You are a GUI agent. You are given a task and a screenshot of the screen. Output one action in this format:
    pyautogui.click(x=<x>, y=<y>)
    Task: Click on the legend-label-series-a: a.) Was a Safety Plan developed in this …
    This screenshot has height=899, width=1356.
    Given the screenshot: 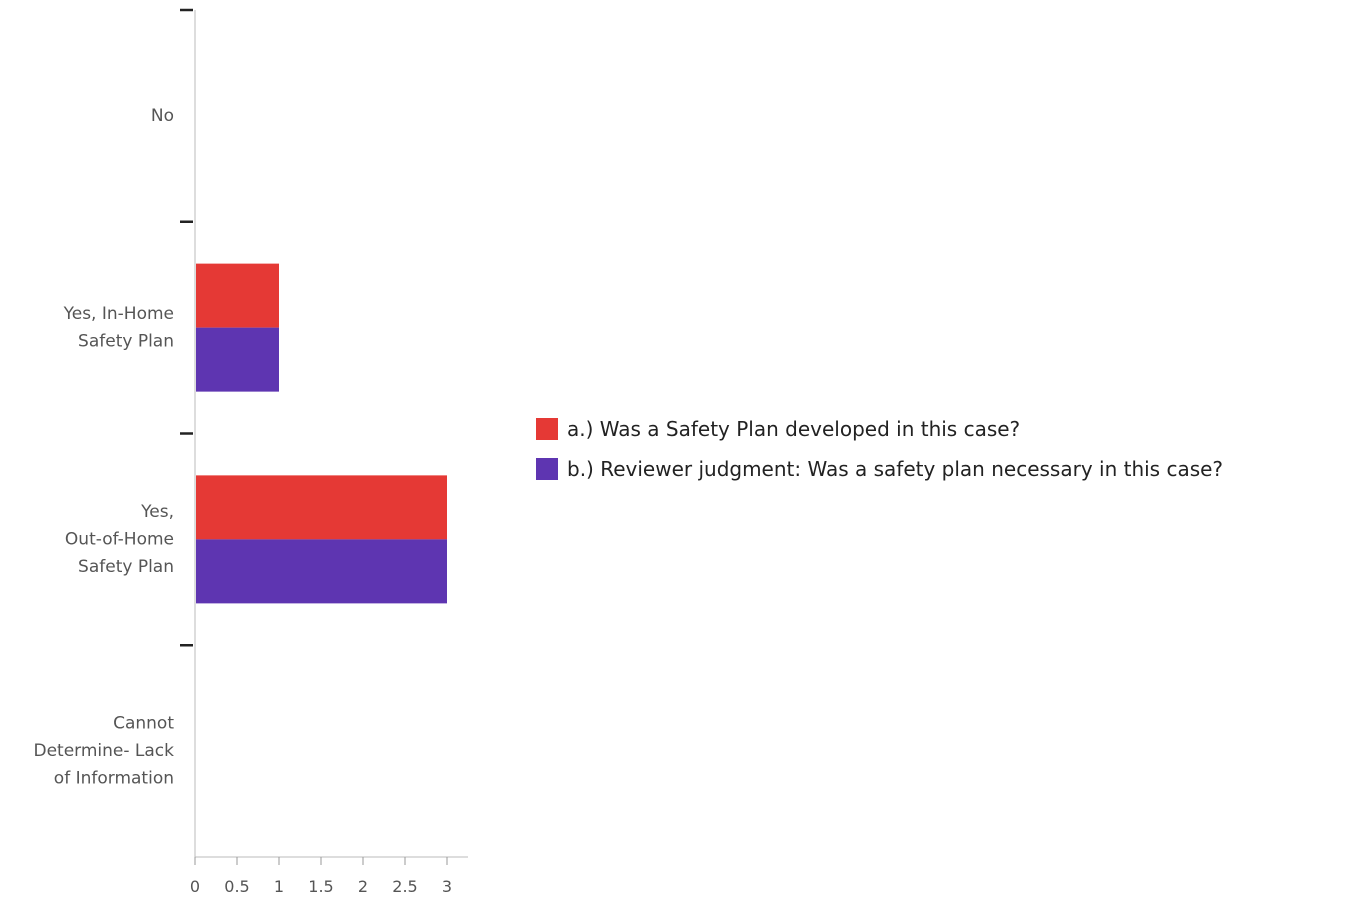 What is the action you would take?
    pyautogui.click(x=794, y=429)
    